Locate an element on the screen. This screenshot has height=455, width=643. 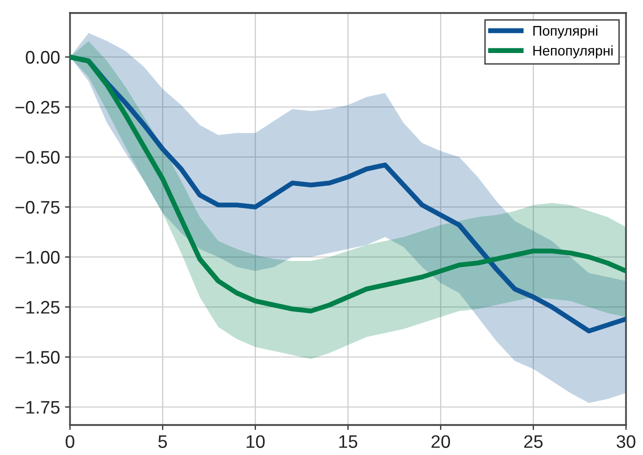
y-tick-label: −0.75 is located at coordinates (37, 207).